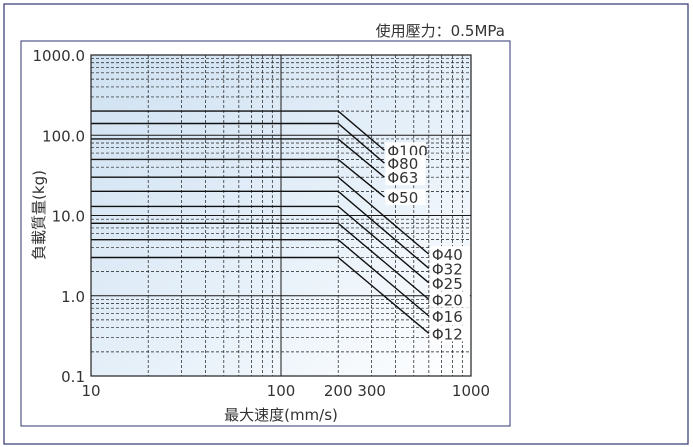  I want to click on series-label: Φ16, so click(447, 317).